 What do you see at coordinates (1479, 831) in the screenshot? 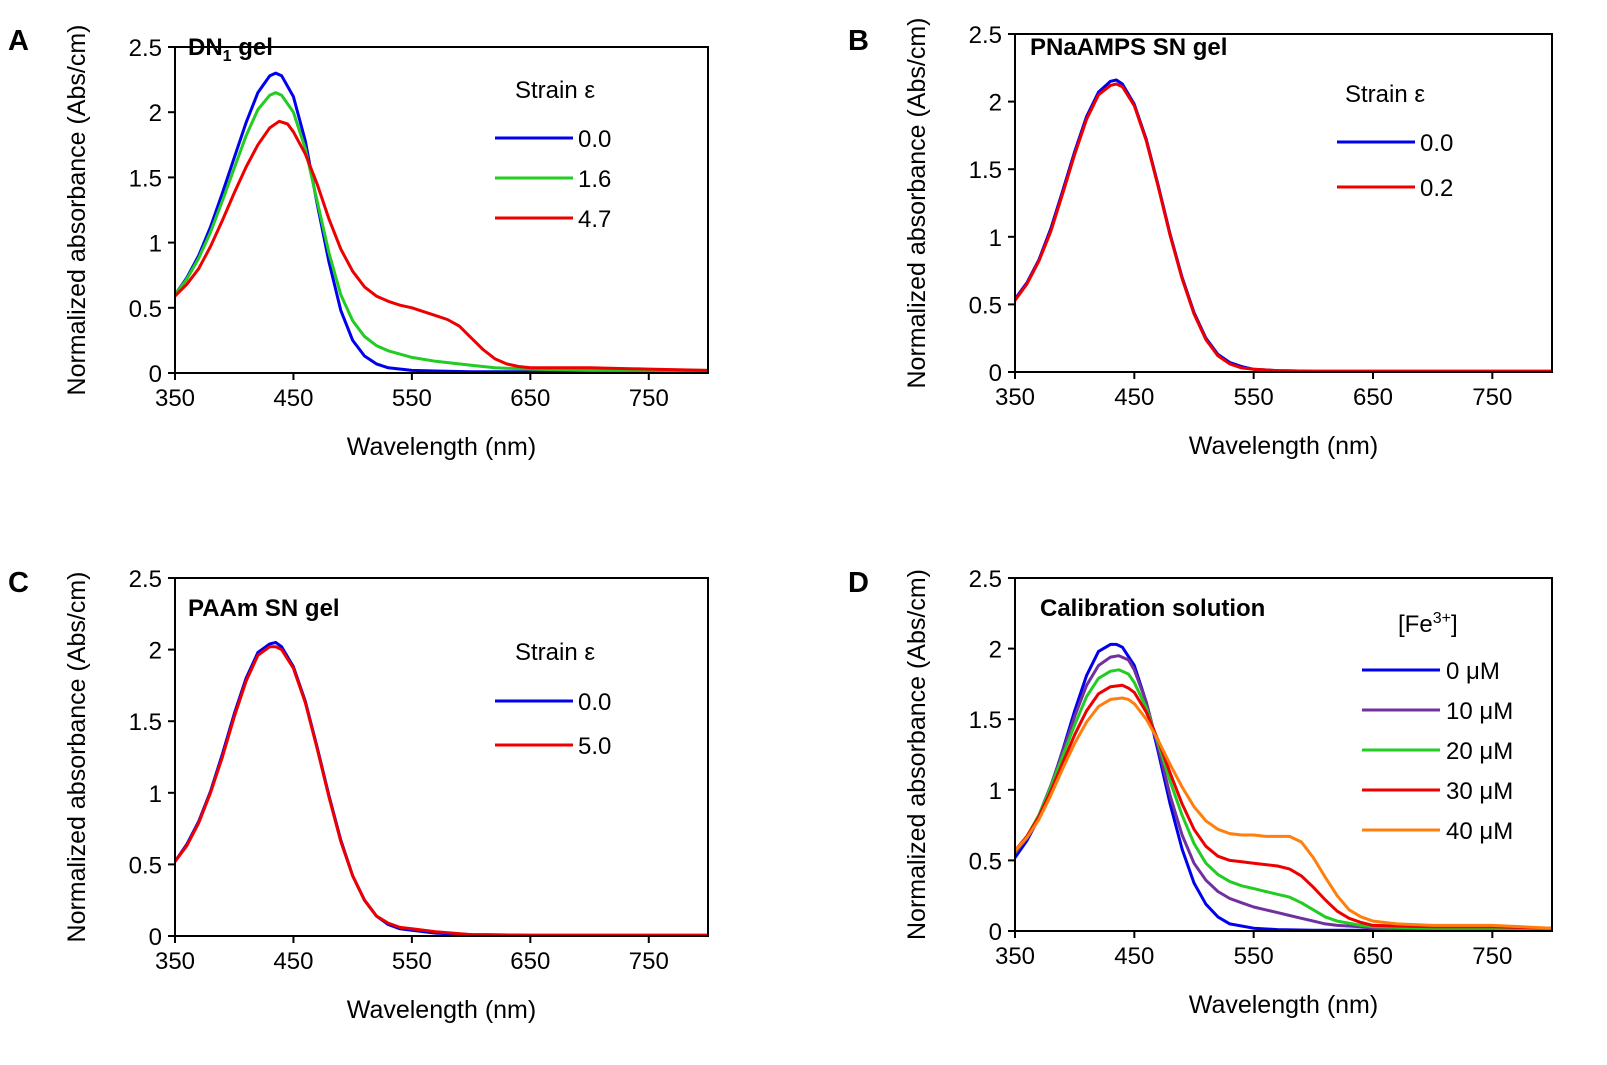
I see `legend-label: 40 μM` at bounding box center [1479, 831].